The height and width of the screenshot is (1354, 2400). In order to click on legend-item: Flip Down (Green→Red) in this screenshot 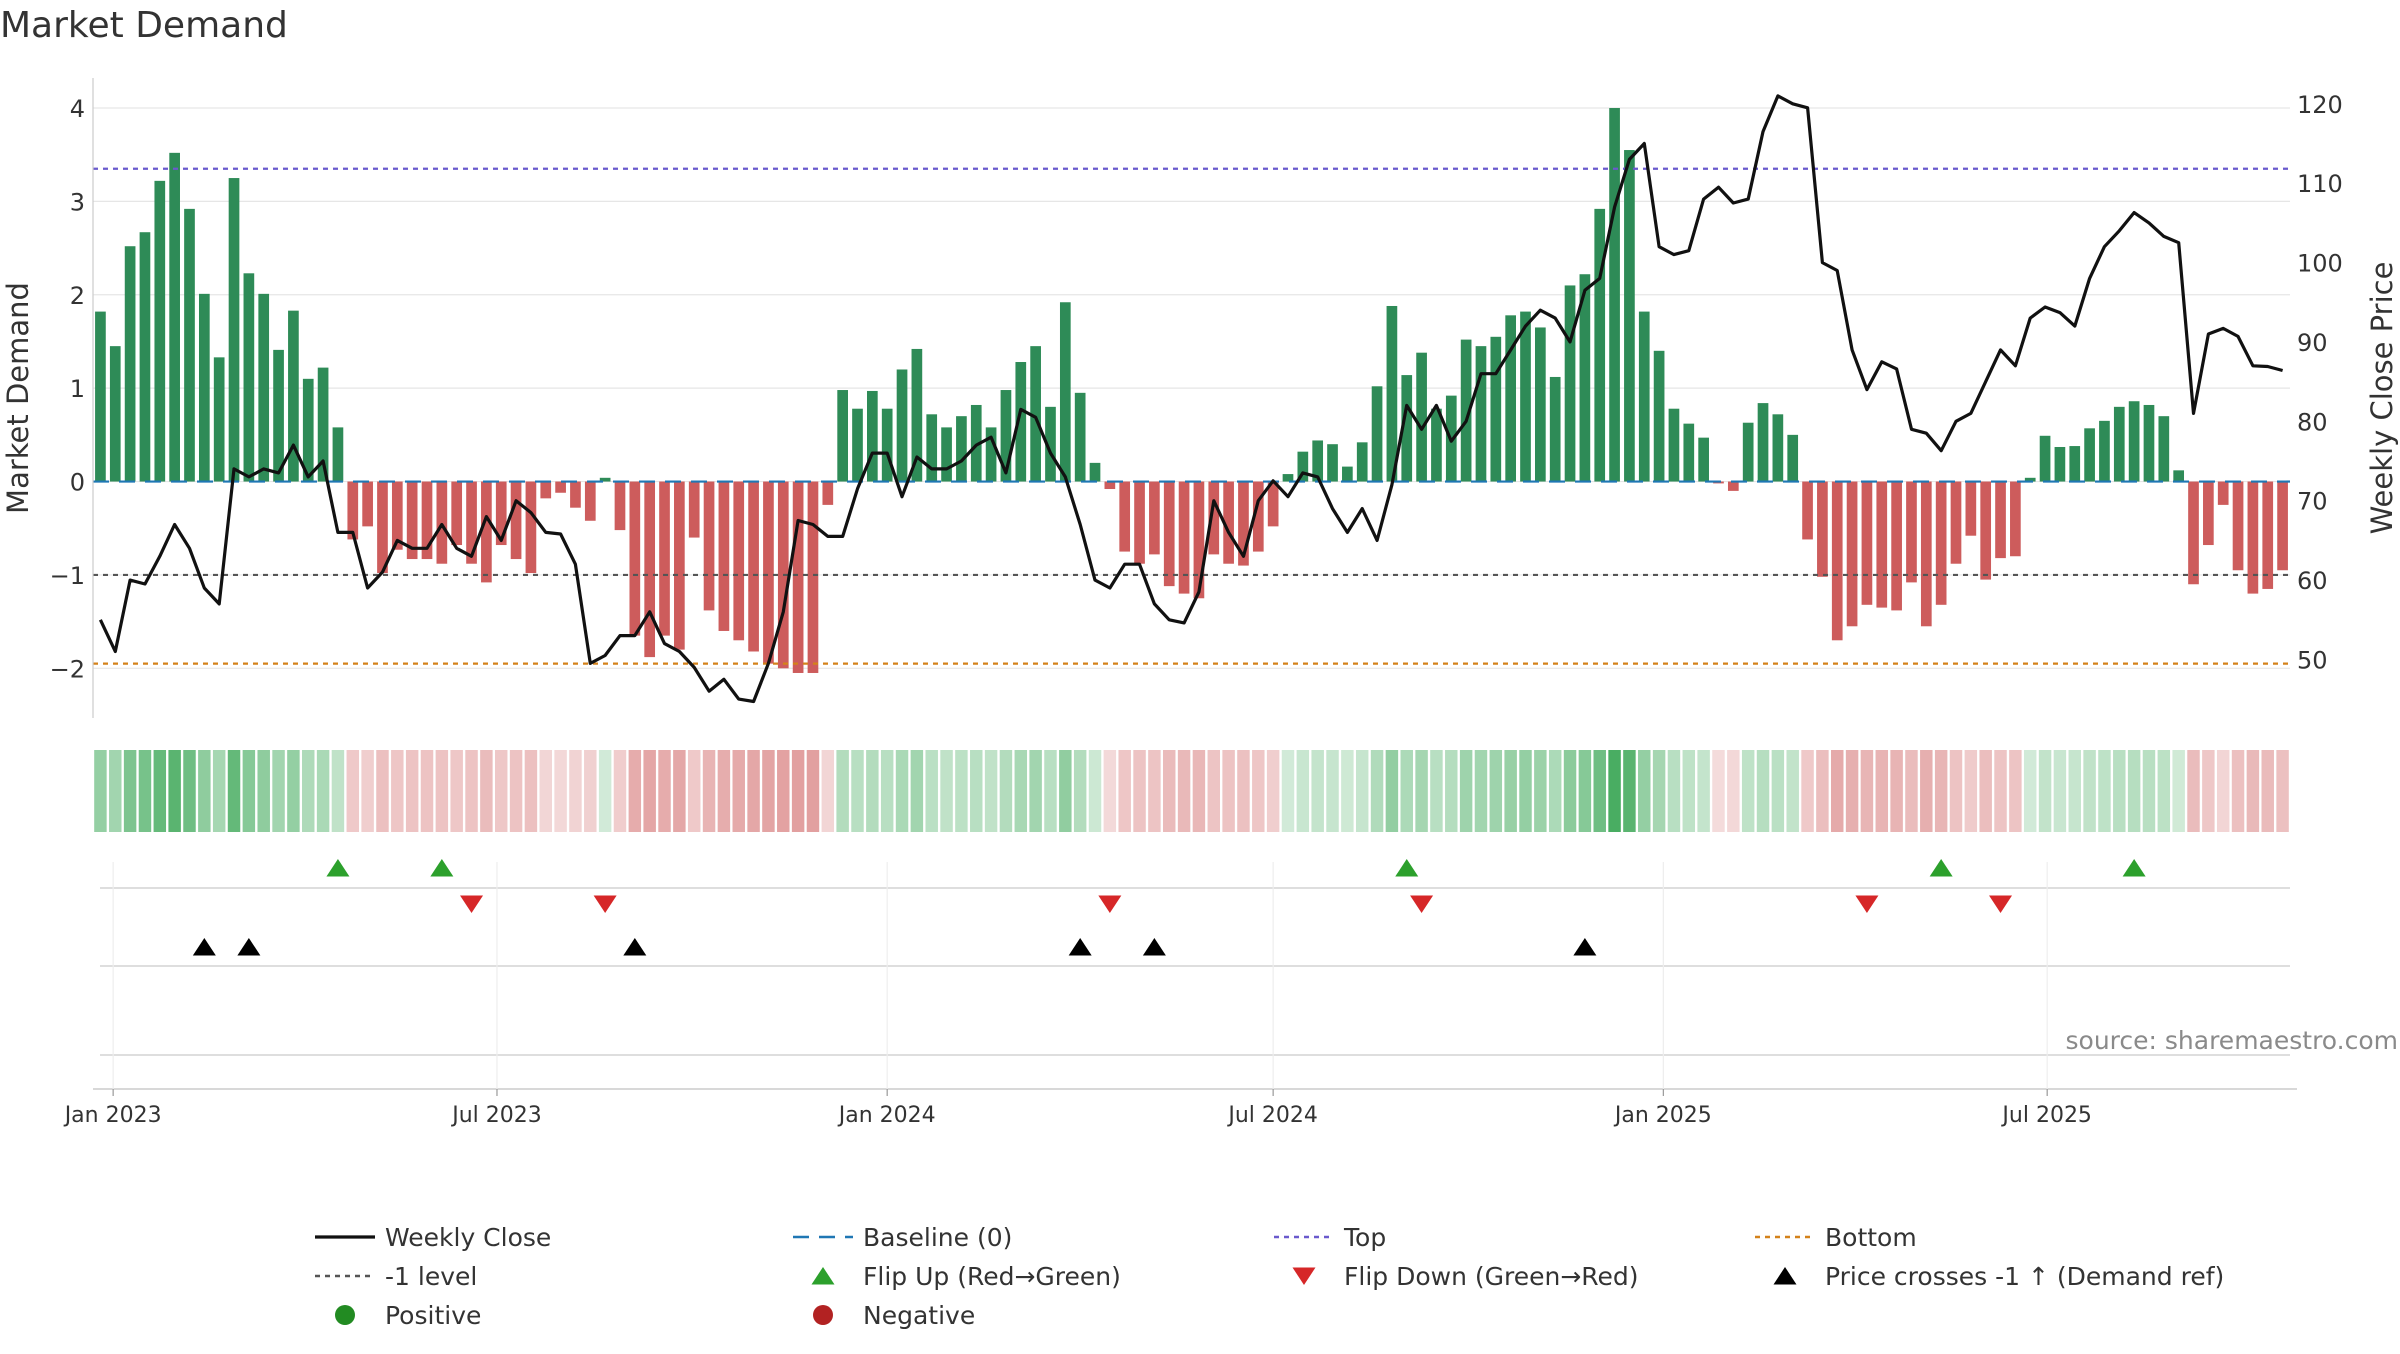, I will do `click(1465, 1276)`.